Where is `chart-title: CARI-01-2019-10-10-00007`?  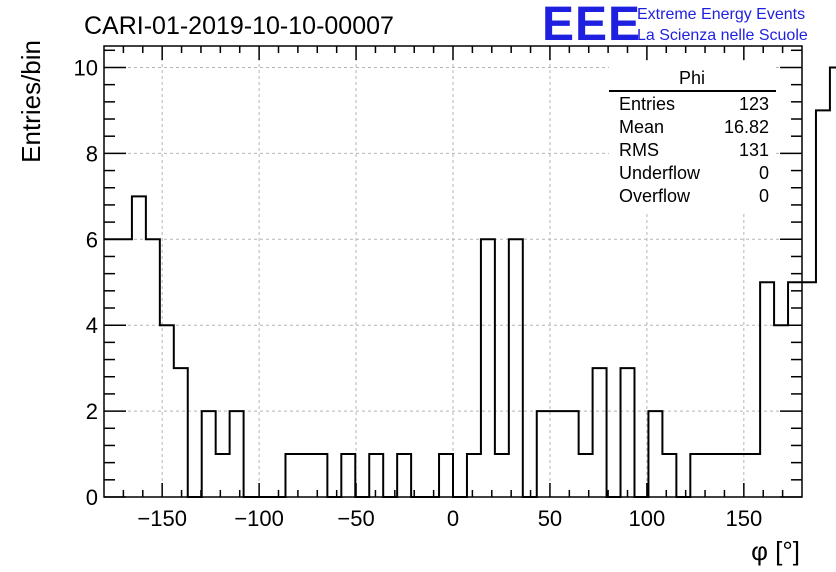
chart-title: CARI-01-2019-10-10-00007 is located at coordinates (239, 26).